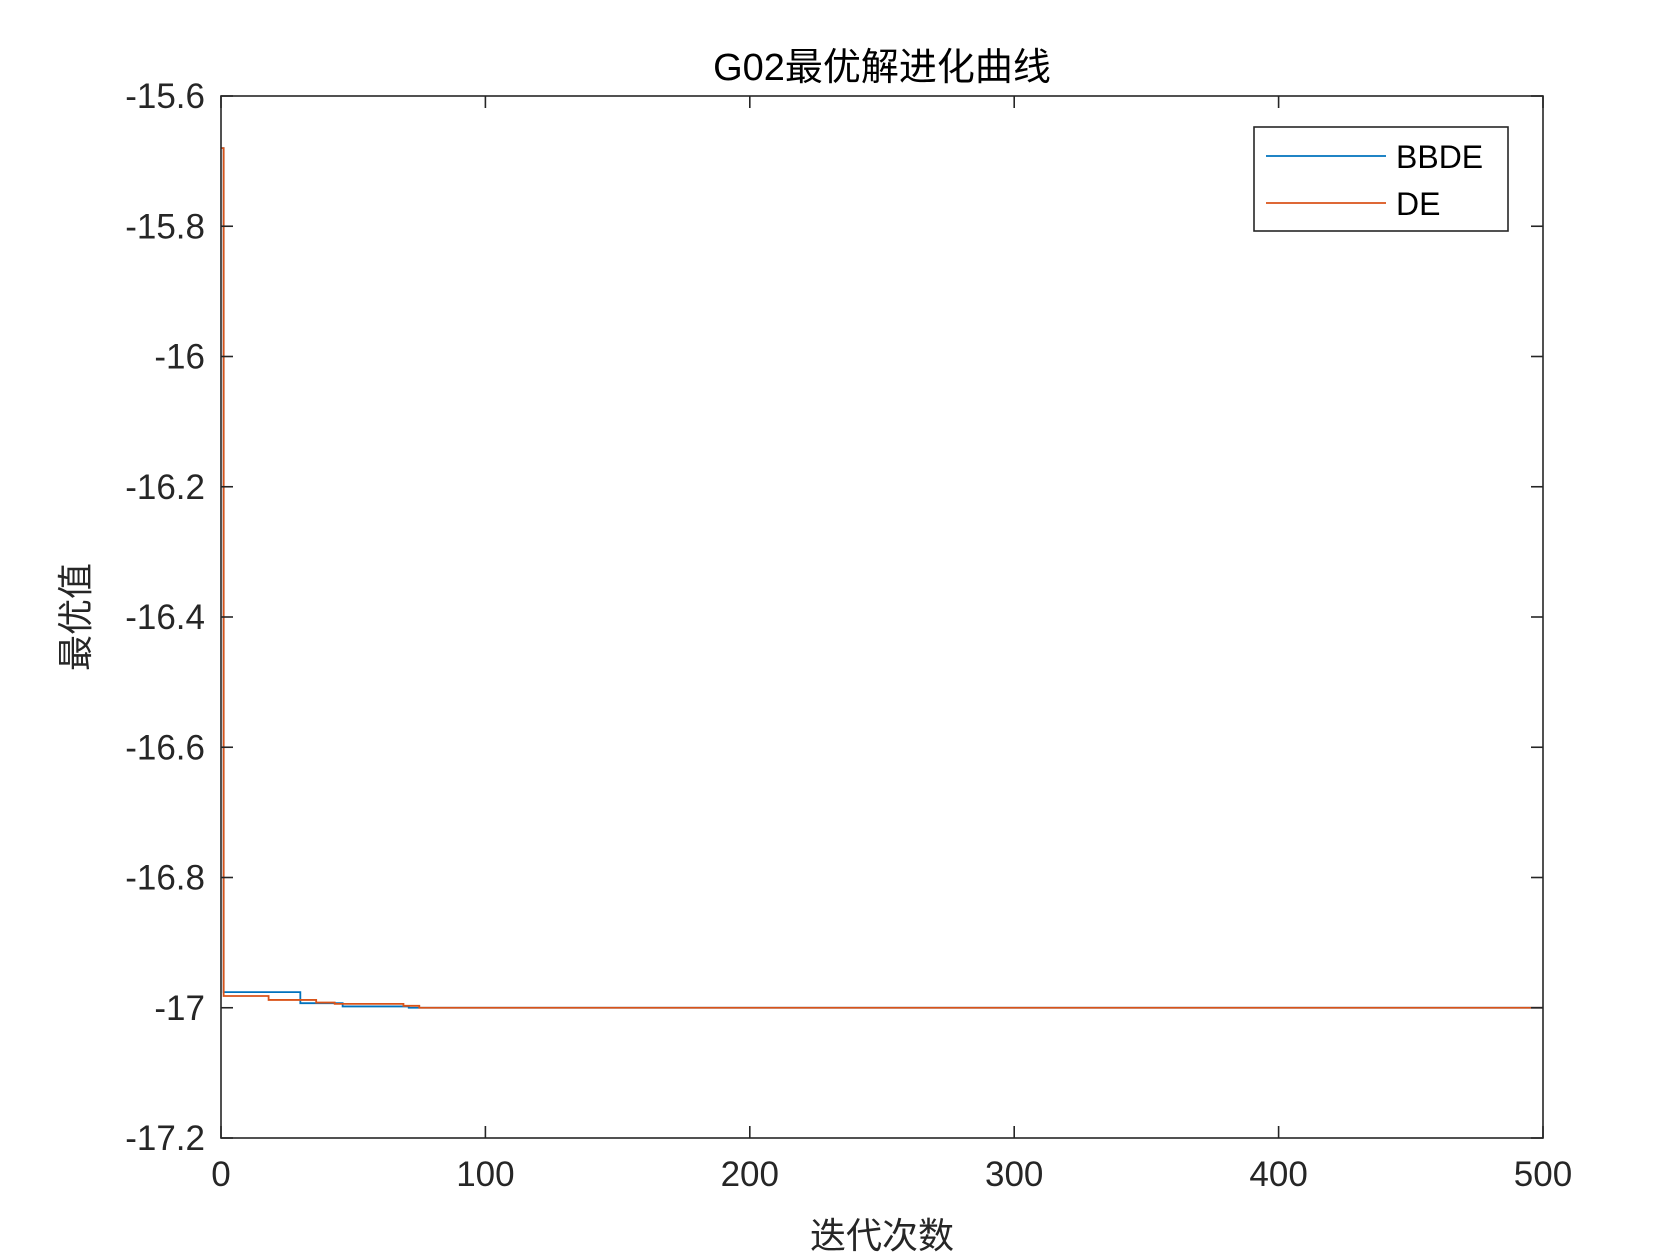  I want to click on x-tick-label: 300, so click(1014, 1174).